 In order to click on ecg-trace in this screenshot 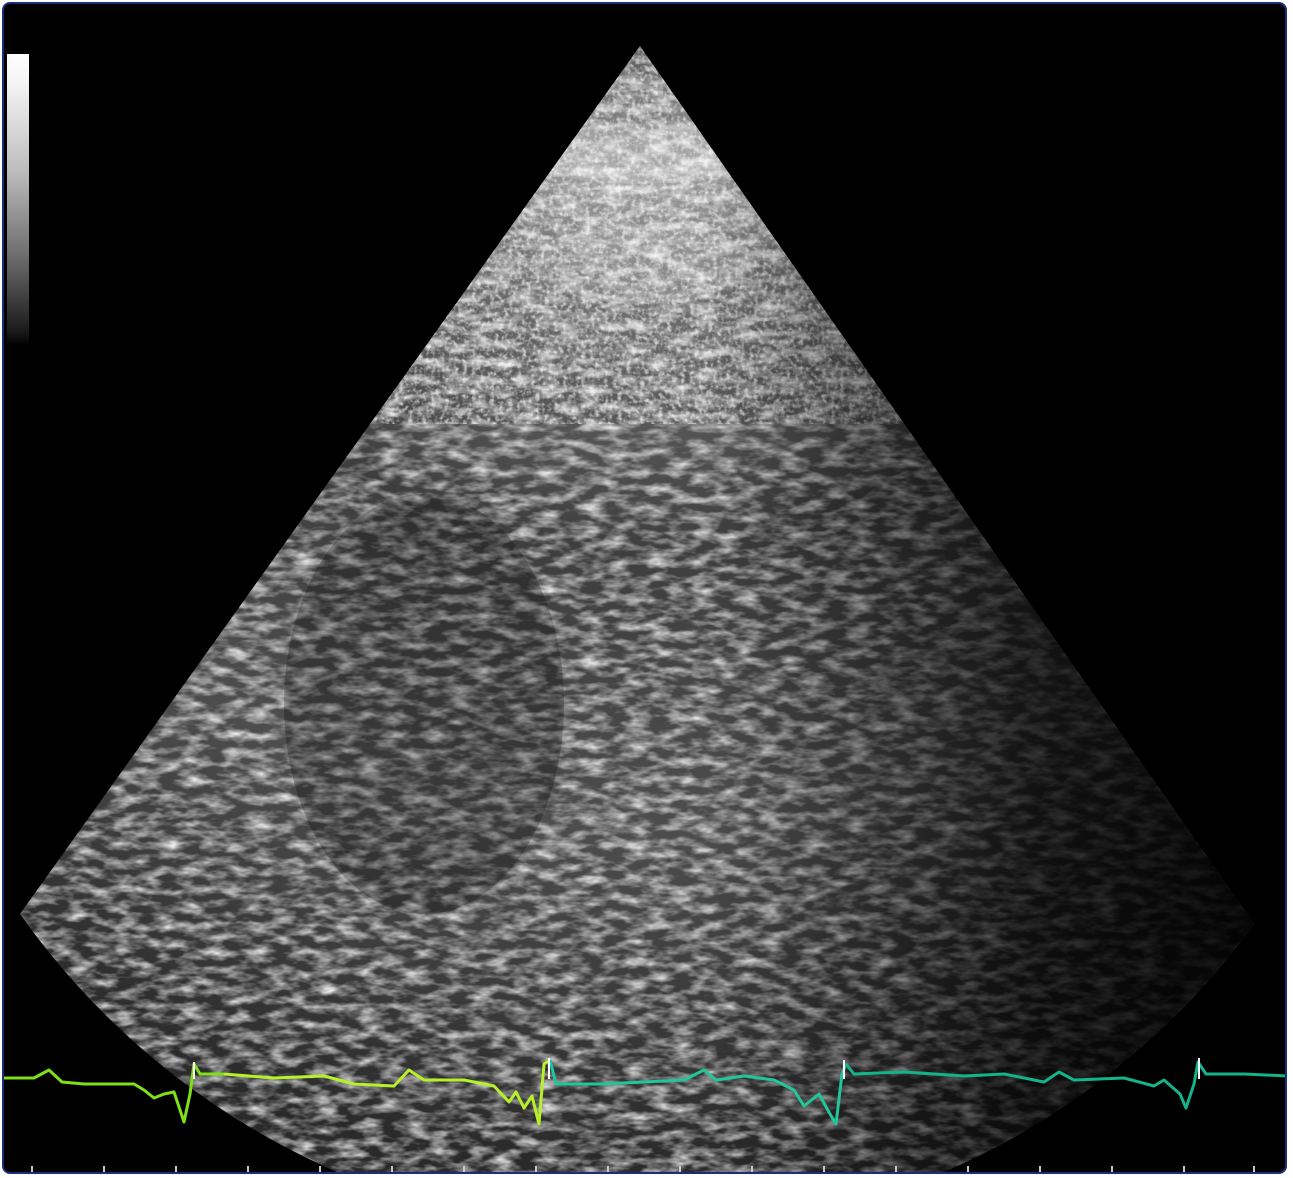, I will do `click(644, 1092)`.